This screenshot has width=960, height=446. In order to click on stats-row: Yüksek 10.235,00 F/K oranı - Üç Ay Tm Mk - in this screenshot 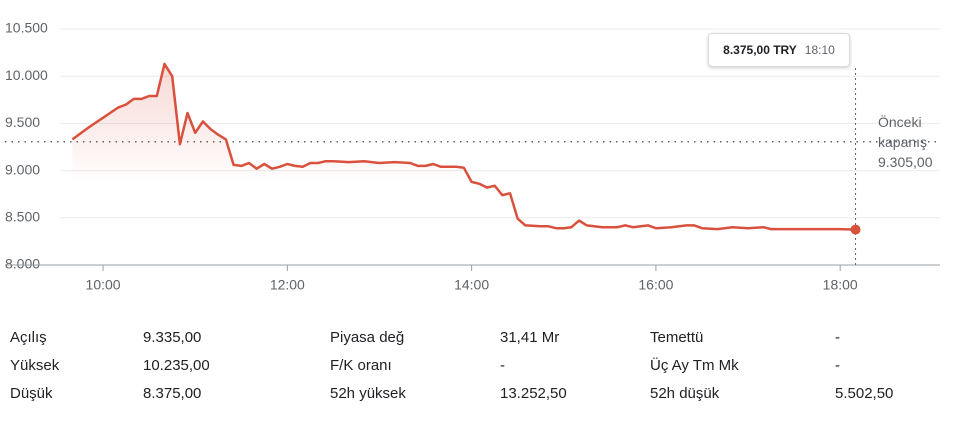, I will do `click(480, 365)`.